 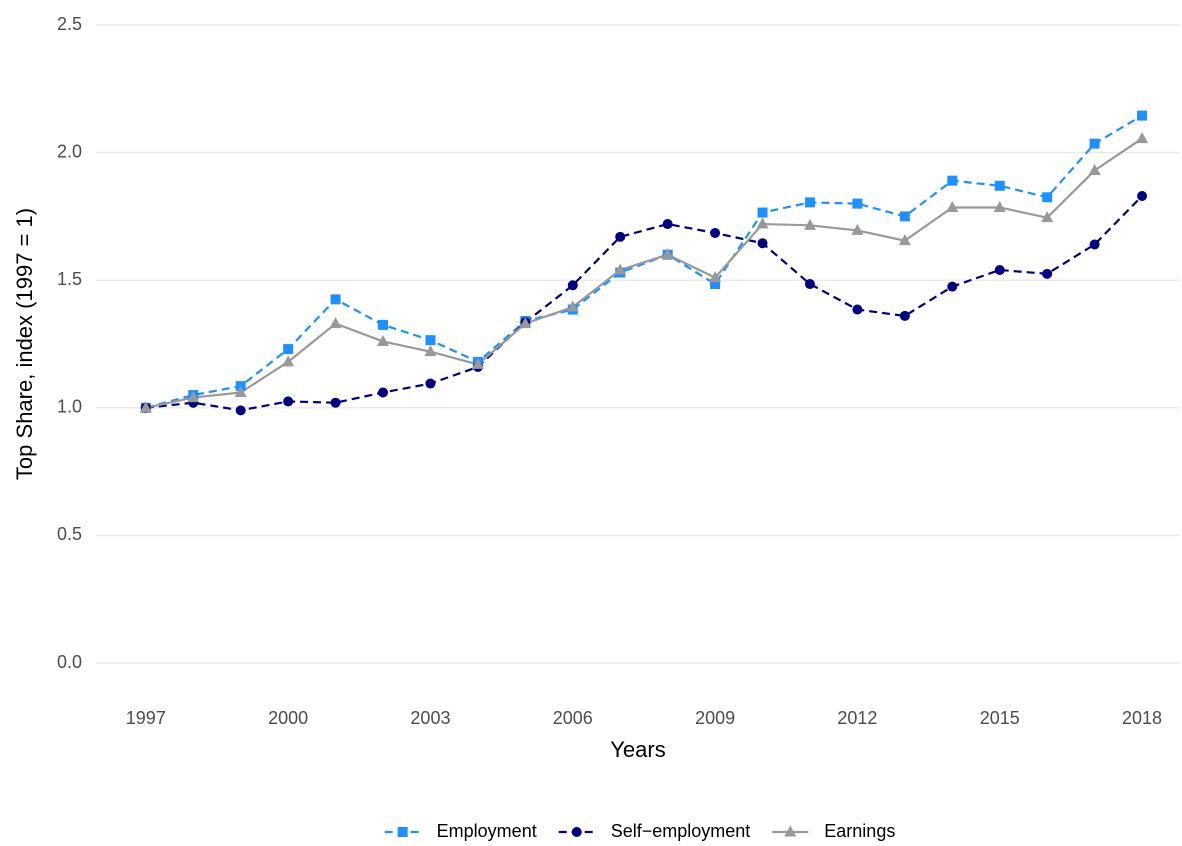 What do you see at coordinates (681, 831) in the screenshot?
I see `legend-label: Self−employment` at bounding box center [681, 831].